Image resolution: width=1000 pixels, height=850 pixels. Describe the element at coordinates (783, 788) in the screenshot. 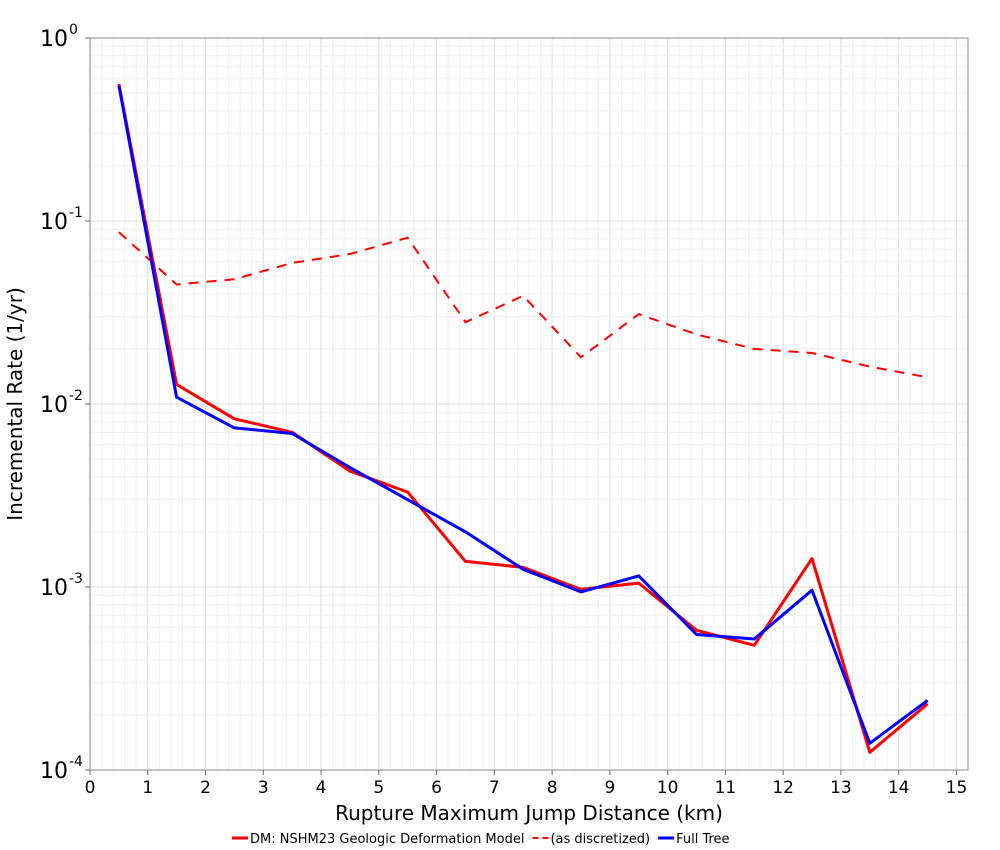

I see `x-tick-label: 12` at that location.